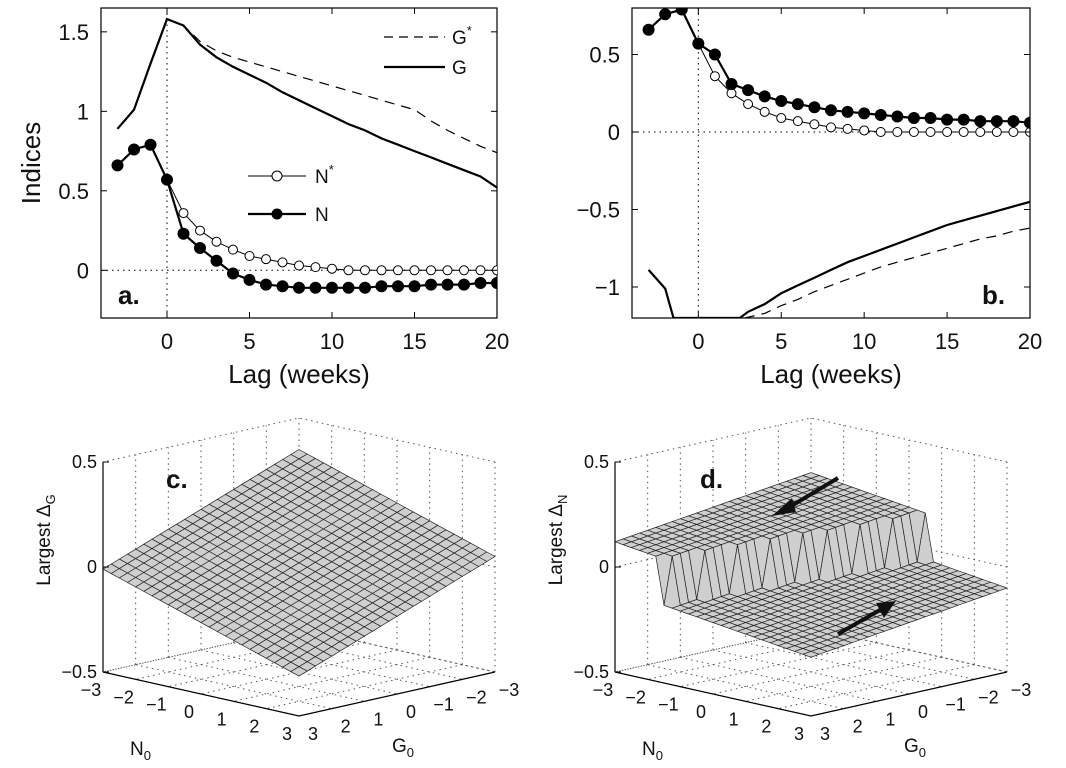 The image size is (1066, 768). What do you see at coordinates (596, 462) in the screenshot?
I see `z-tick-label: 0.5` at bounding box center [596, 462].